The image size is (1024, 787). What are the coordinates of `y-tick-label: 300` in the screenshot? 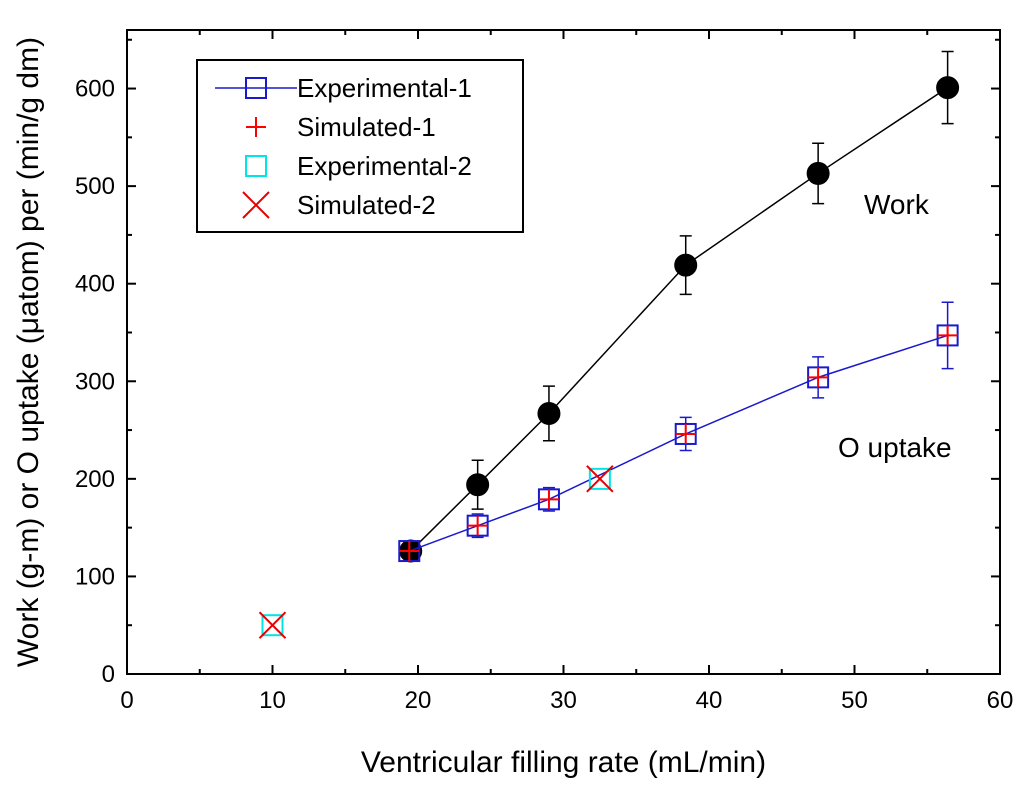 It's located at (95, 381).